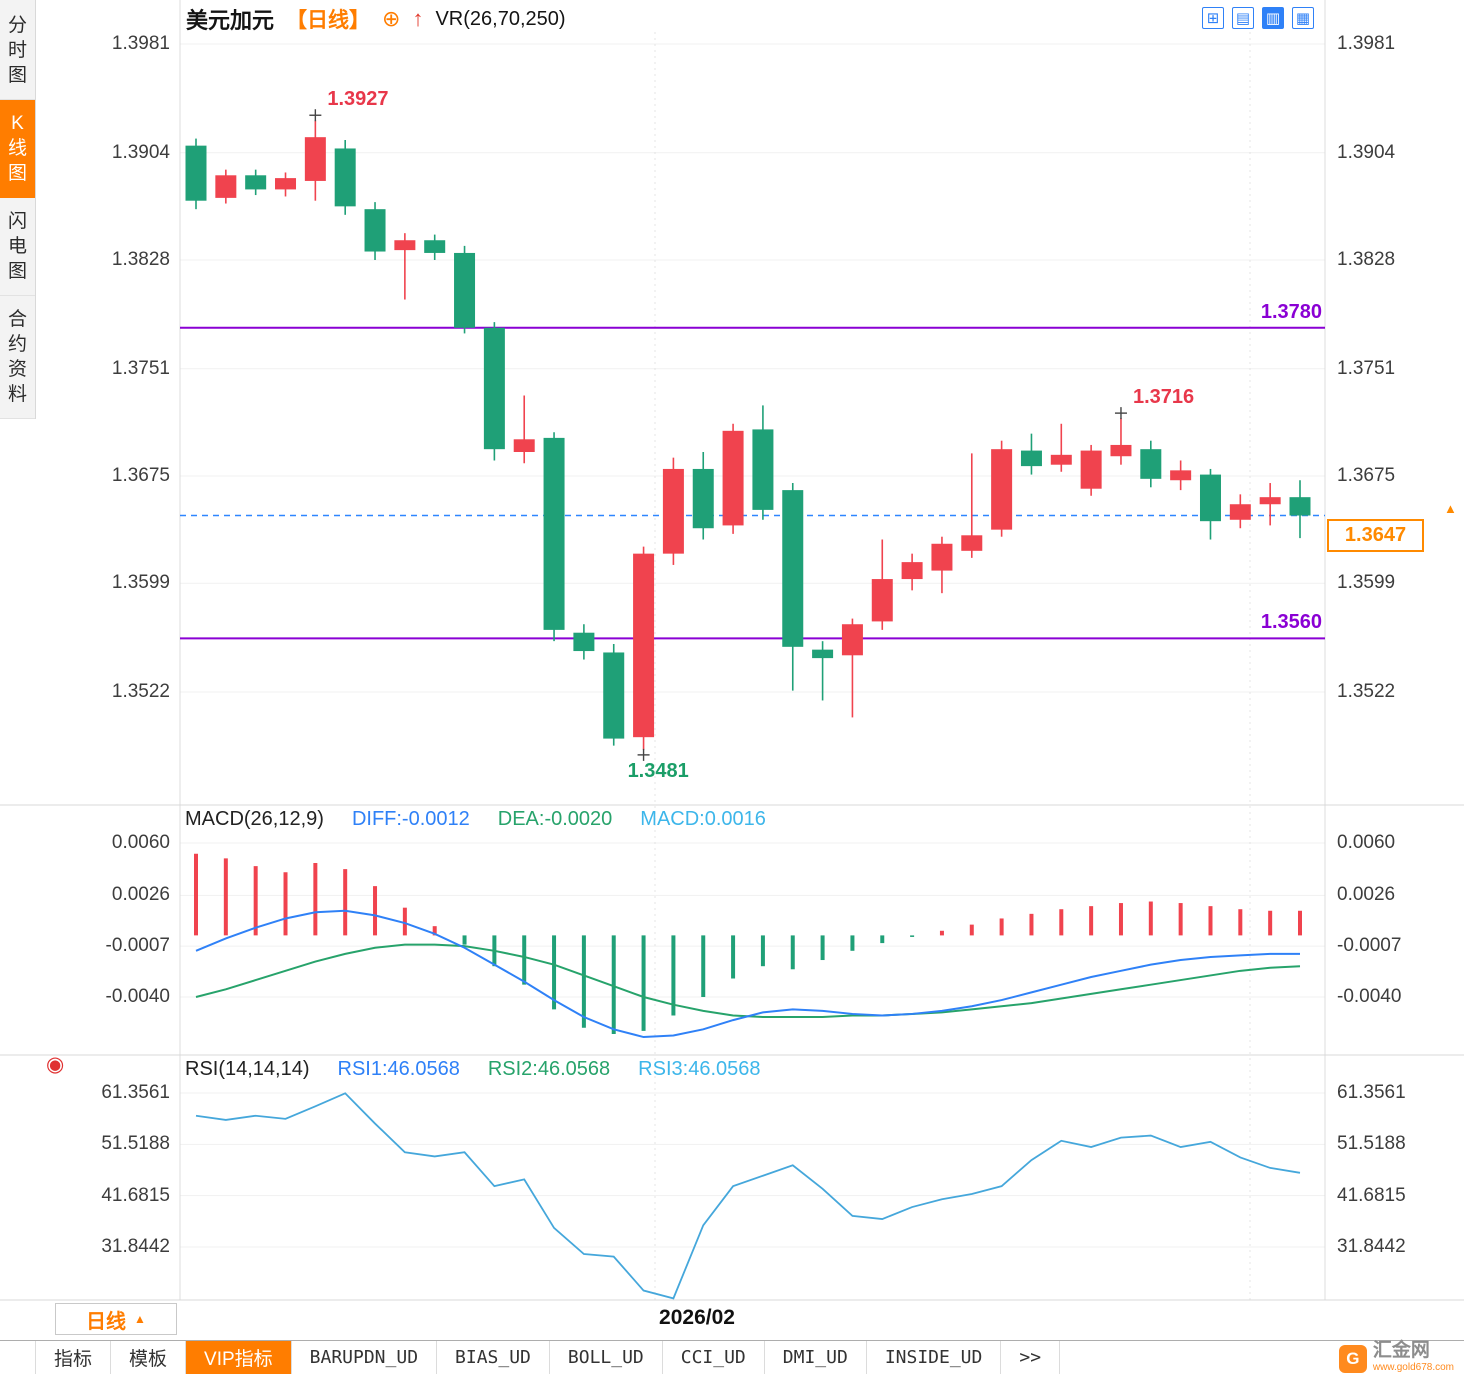 The height and width of the screenshot is (1374, 1464). I want to click on hline-label-0: 1.3780, so click(1291, 311).